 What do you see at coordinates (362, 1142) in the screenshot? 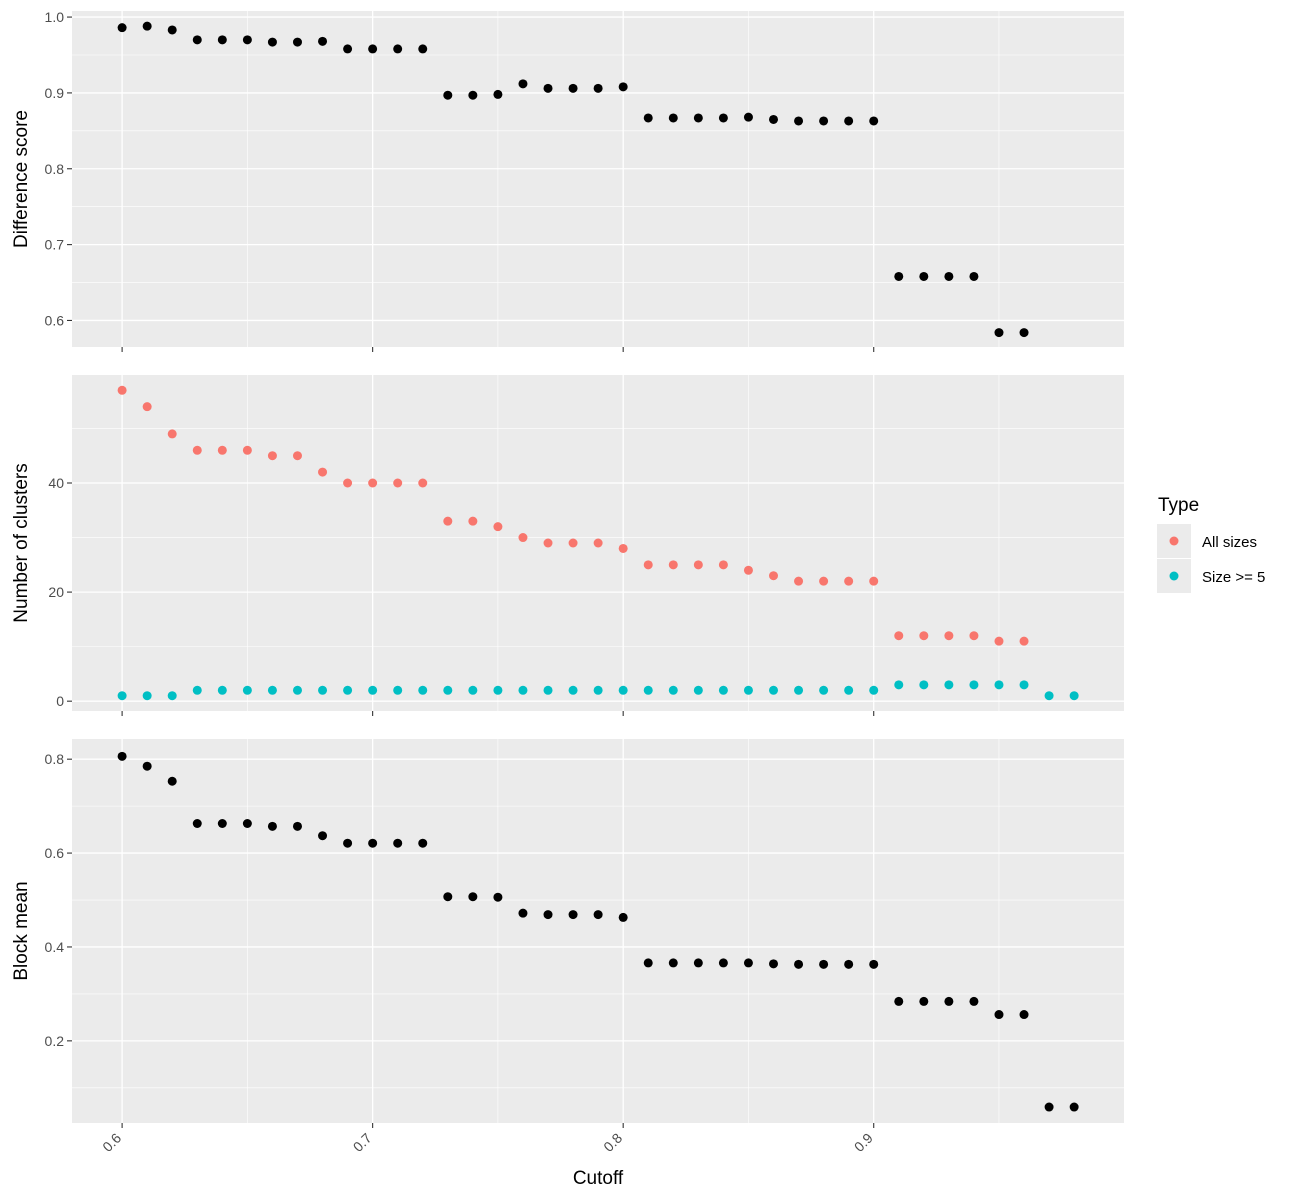
I see `x-tick-label: 0.7` at bounding box center [362, 1142].